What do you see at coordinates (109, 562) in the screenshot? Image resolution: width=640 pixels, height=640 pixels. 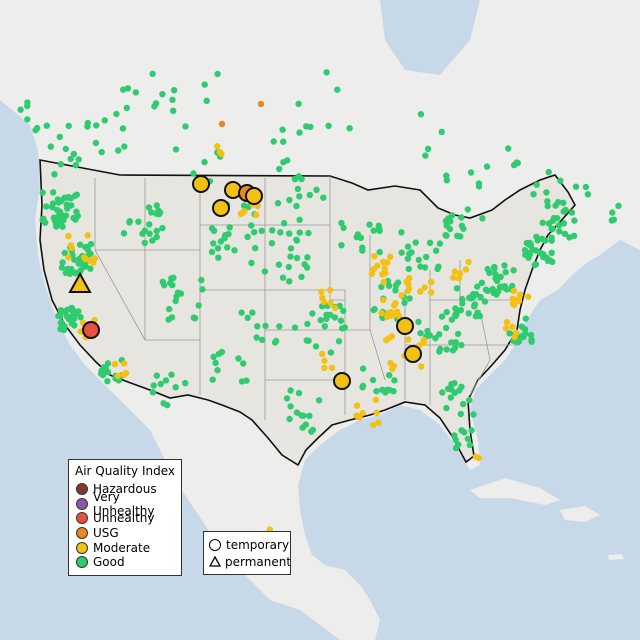 I see `legend-label: Good` at bounding box center [109, 562].